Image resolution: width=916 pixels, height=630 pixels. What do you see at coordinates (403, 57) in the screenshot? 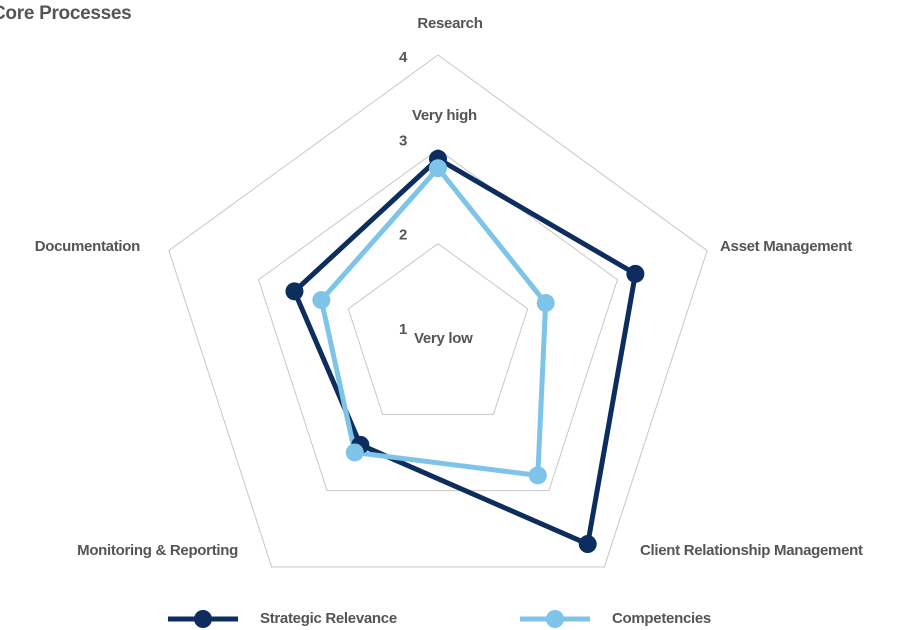
I see `r-tick-label: 4` at bounding box center [403, 57].